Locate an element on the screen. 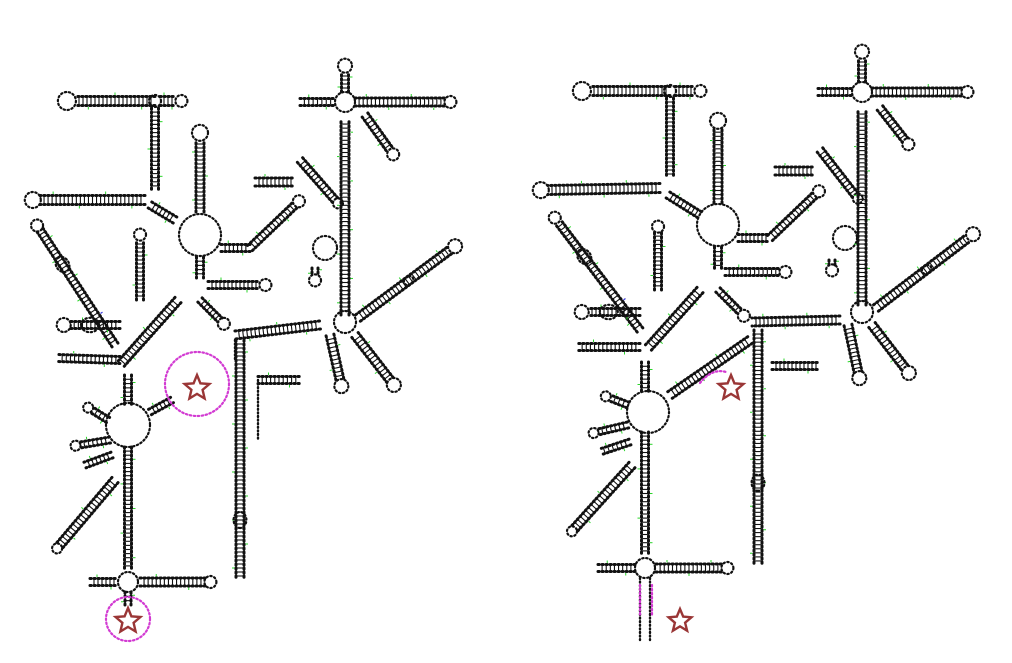 The image size is (1012, 663). highlight-circle-left-lower is located at coordinates (128, 619).